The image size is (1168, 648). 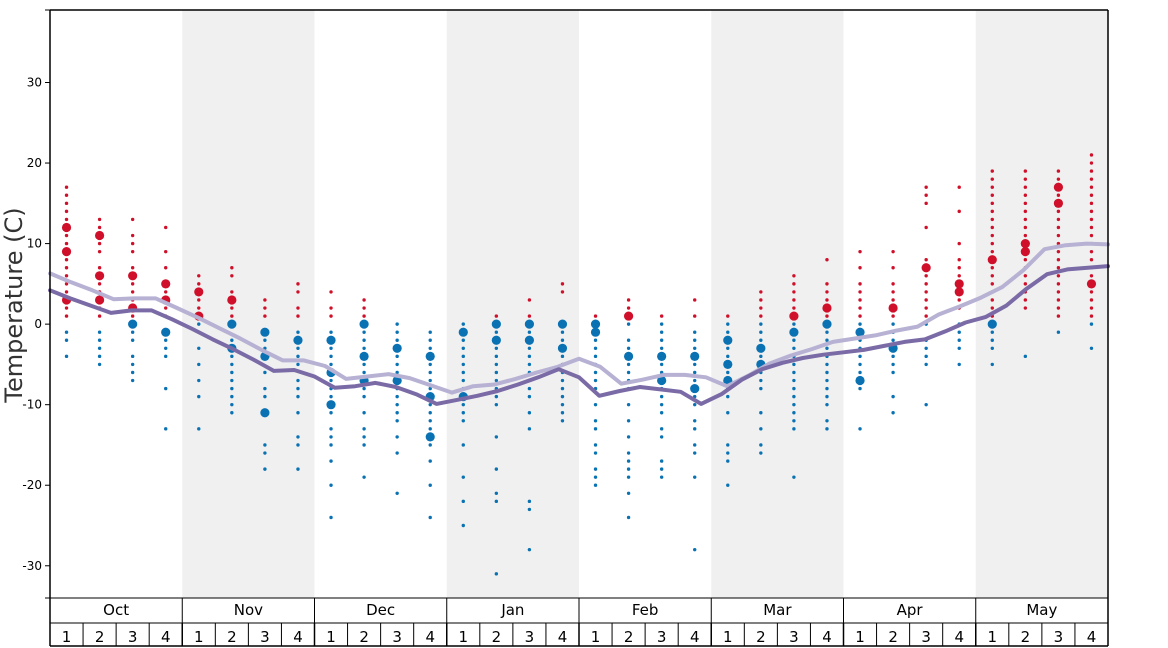 I want to click on week-label: 4, so click(x=827, y=637).